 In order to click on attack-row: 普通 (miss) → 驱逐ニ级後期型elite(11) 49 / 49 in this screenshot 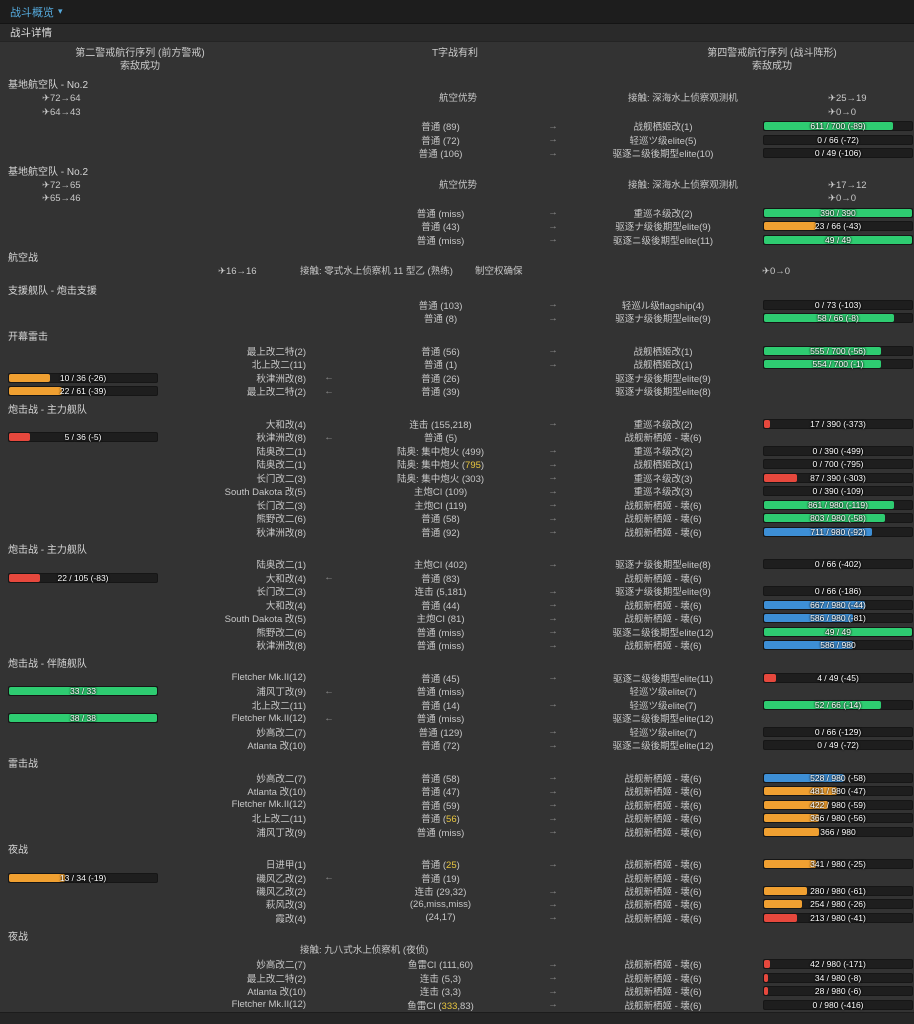, I will do `click(457, 240)`.